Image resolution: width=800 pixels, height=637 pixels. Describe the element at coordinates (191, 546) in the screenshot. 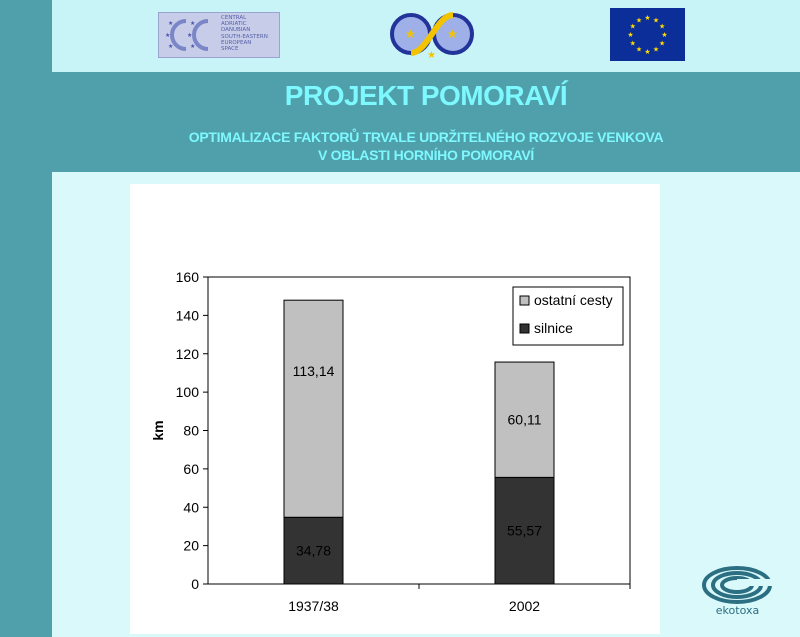

I see `y-tick-label: 20` at that location.